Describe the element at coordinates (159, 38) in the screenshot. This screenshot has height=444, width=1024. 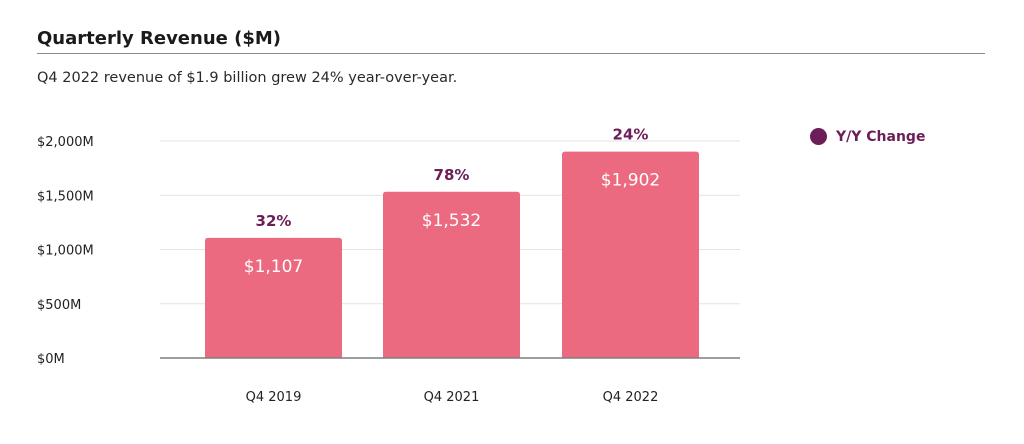
I see `chart-title: Quarterly Revenue ($M)` at that location.